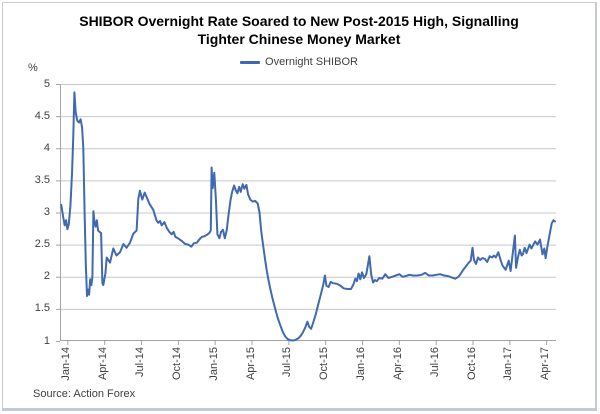  What do you see at coordinates (250, 364) in the screenshot?
I see `x-tick-label: Apr-15` at bounding box center [250, 364].